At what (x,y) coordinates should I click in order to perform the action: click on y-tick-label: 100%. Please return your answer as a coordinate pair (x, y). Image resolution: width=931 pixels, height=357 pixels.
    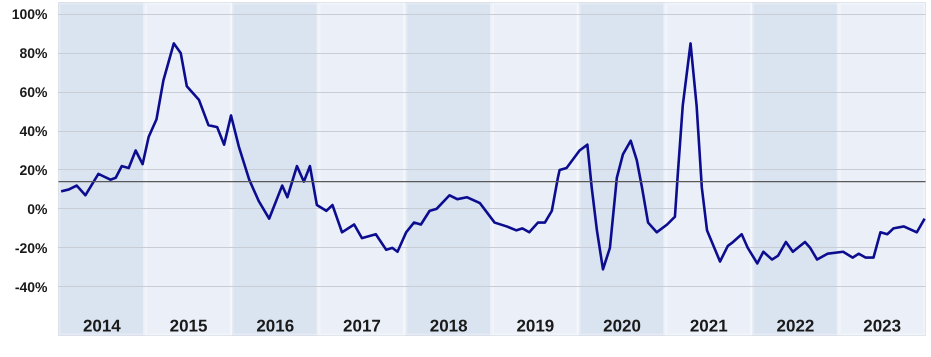
    Looking at the image, I should click on (30, 14).